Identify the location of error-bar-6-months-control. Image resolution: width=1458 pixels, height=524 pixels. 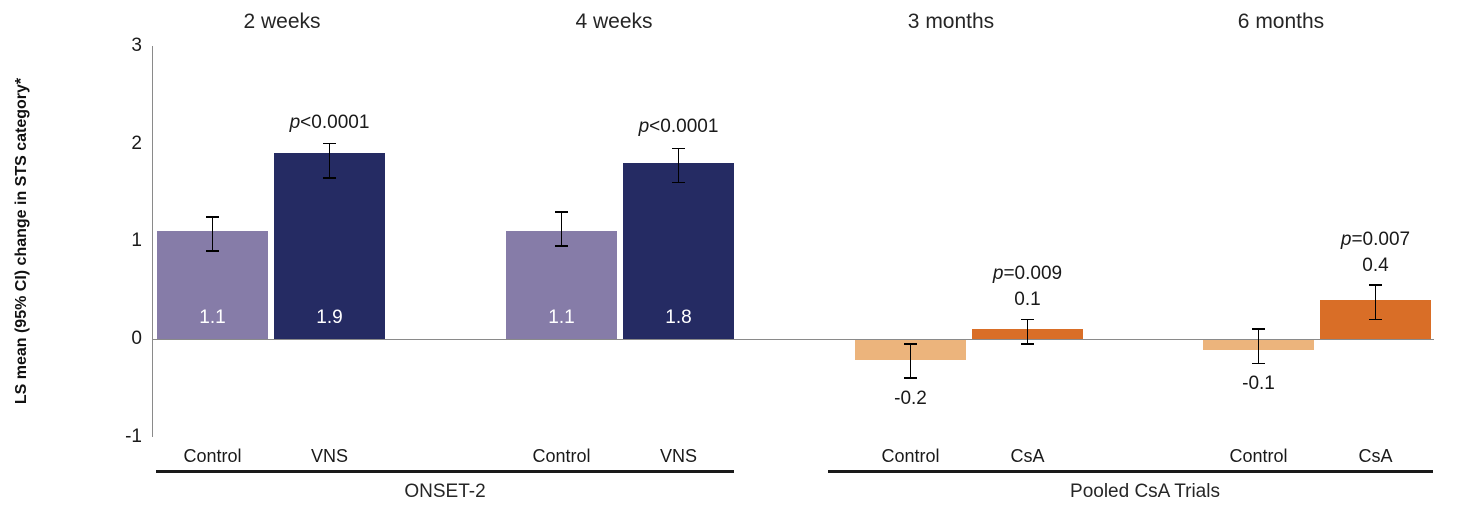
(1258, 346).